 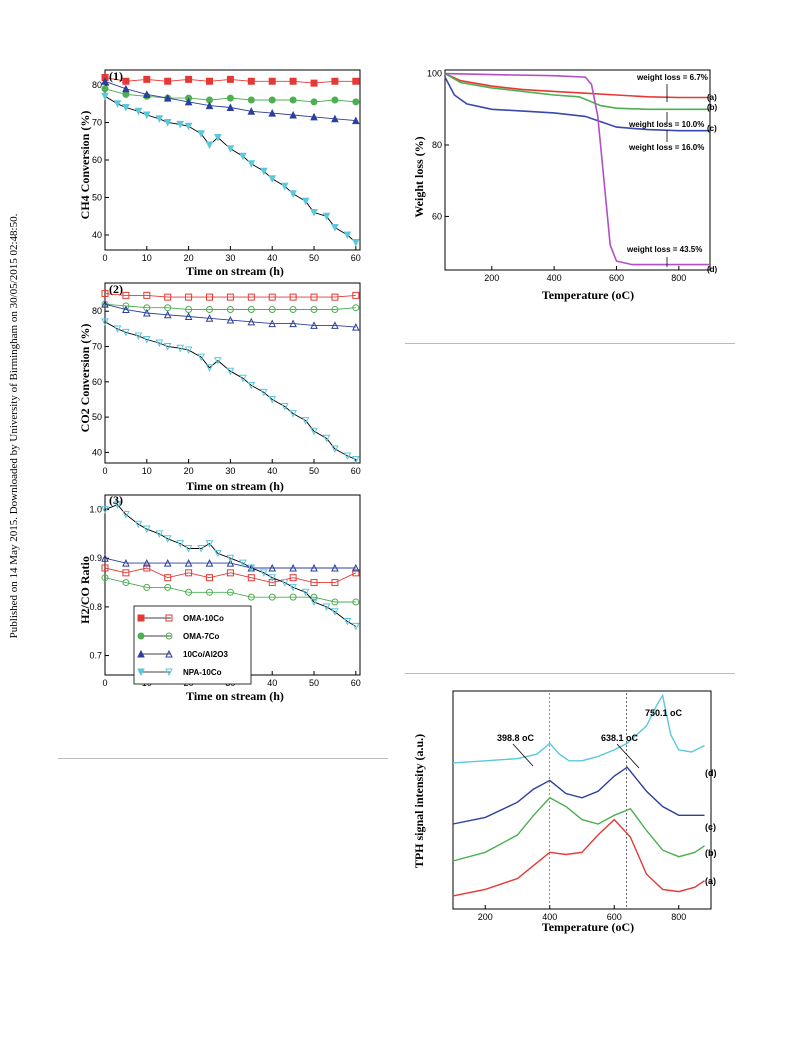 I want to click on tga-x-tick-label: 800, so click(x=678, y=278).